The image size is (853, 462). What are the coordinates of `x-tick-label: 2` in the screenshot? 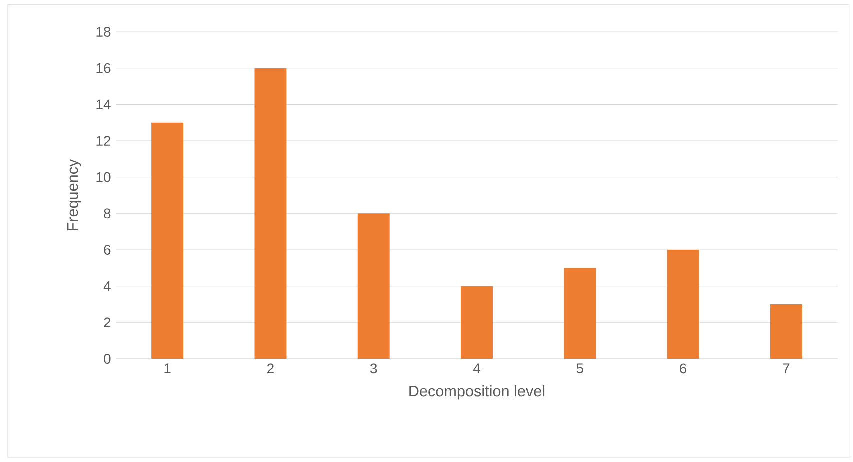 It's located at (271, 369).